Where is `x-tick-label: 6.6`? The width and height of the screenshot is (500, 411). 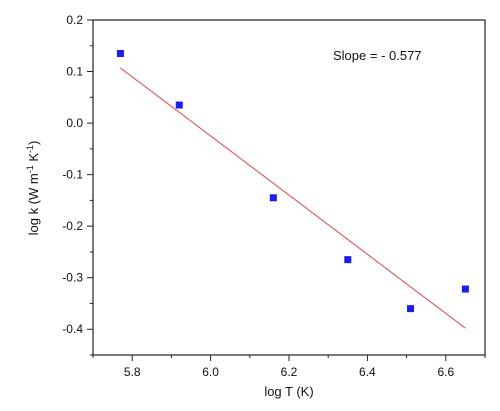
x-tick-label: 6.6 is located at coordinates (445, 372).